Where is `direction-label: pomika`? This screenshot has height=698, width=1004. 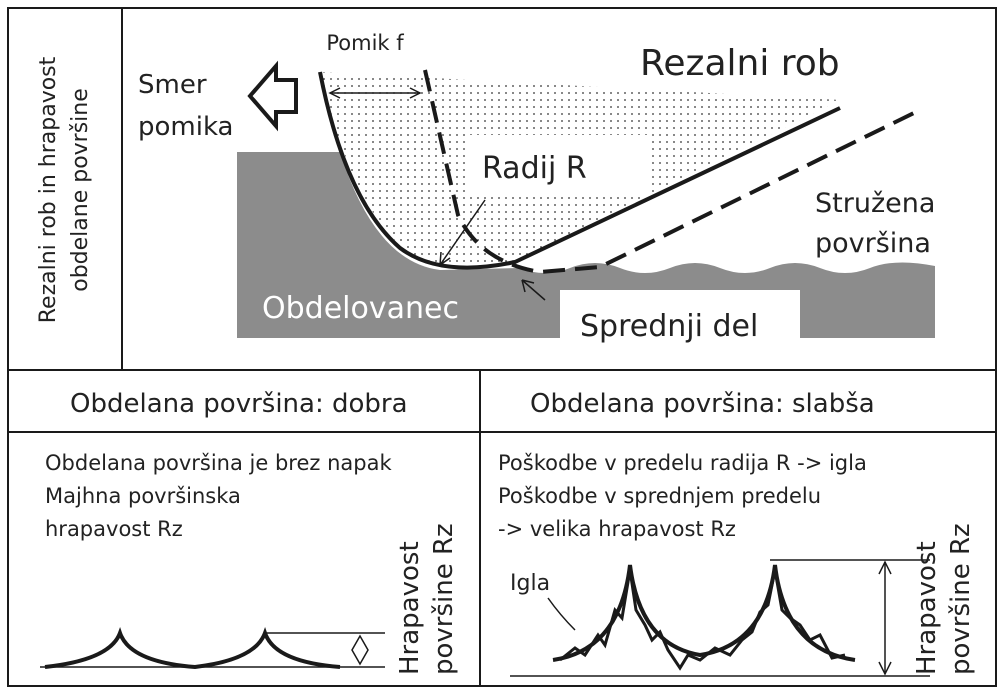 direction-label: pomika is located at coordinates (186, 127).